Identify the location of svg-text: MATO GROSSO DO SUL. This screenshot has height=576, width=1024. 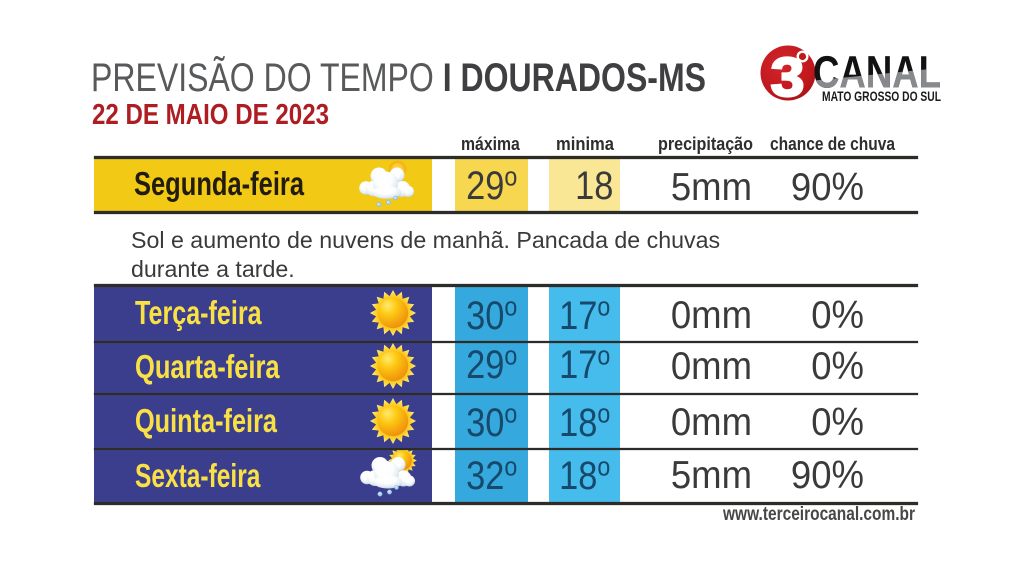
(881, 96).